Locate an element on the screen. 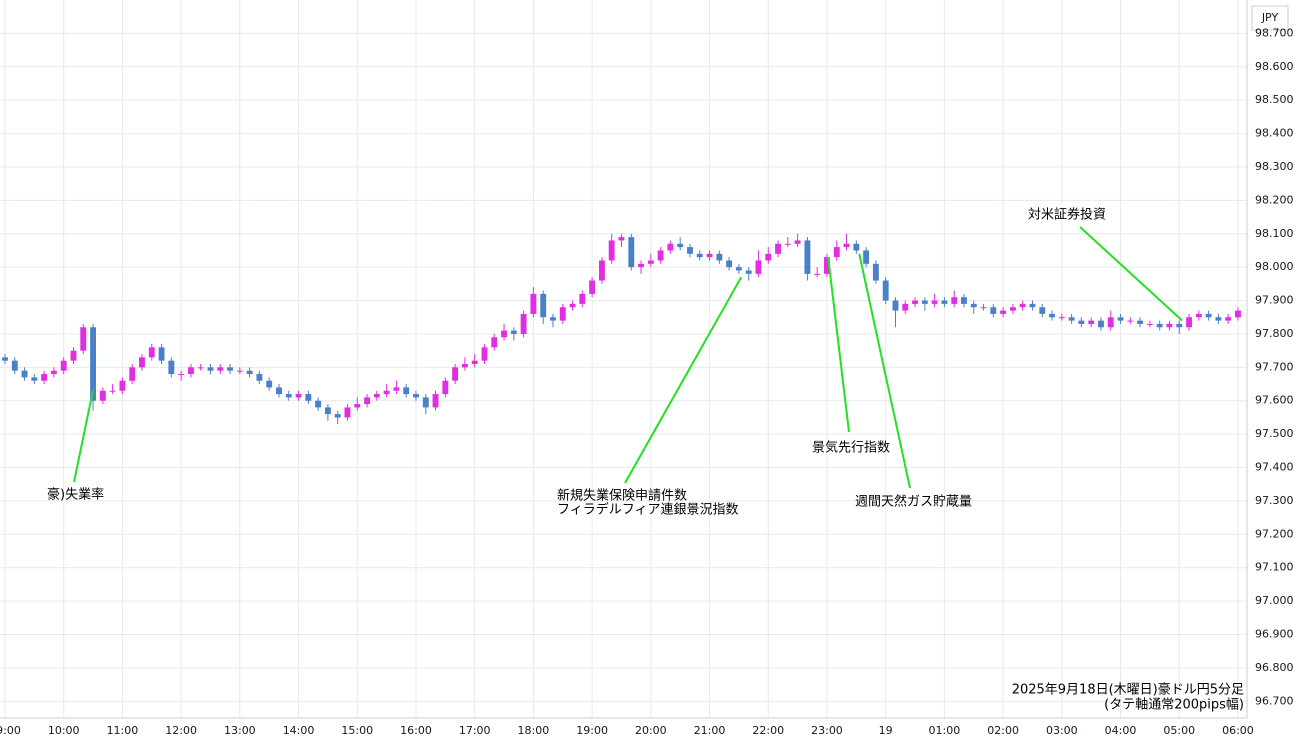 This screenshot has width=1300, height=745. y-tick-label: 97.800 is located at coordinates (1274, 333).